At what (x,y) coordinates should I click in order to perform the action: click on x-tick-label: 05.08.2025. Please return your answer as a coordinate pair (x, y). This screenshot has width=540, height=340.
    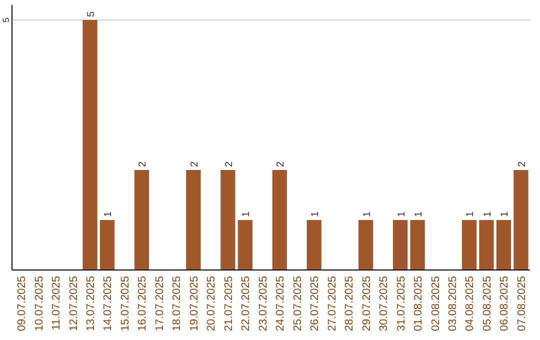
    Looking at the image, I should click on (487, 304).